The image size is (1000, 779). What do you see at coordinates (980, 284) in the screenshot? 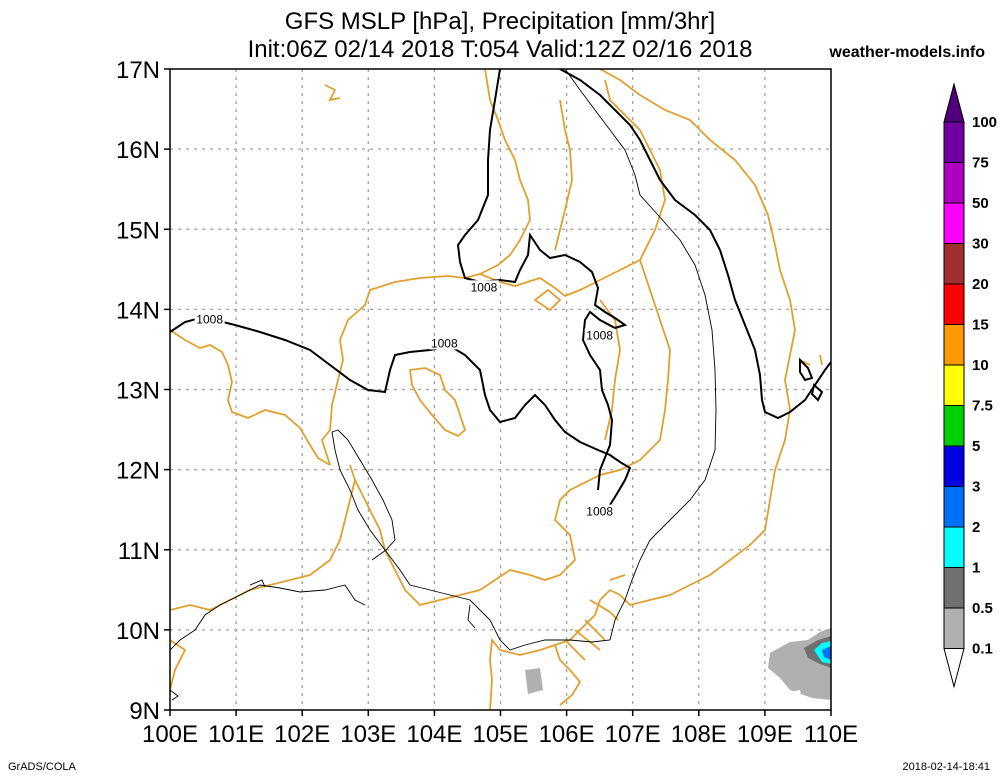
I see `legend-label: 20` at bounding box center [980, 284].